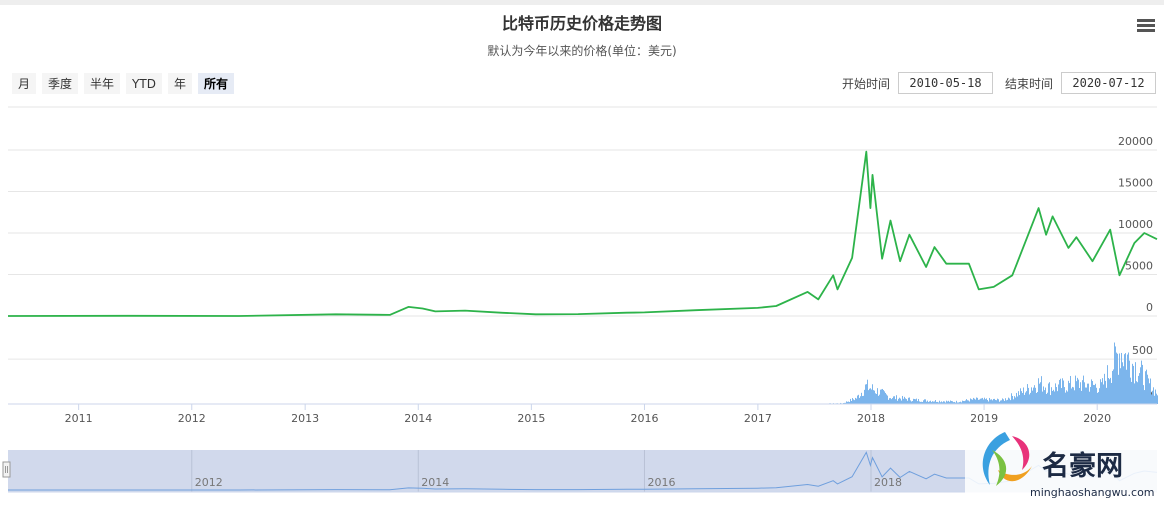 The height and width of the screenshot is (506, 1164). I want to click on start-date-label: 开始时间, so click(865, 83).